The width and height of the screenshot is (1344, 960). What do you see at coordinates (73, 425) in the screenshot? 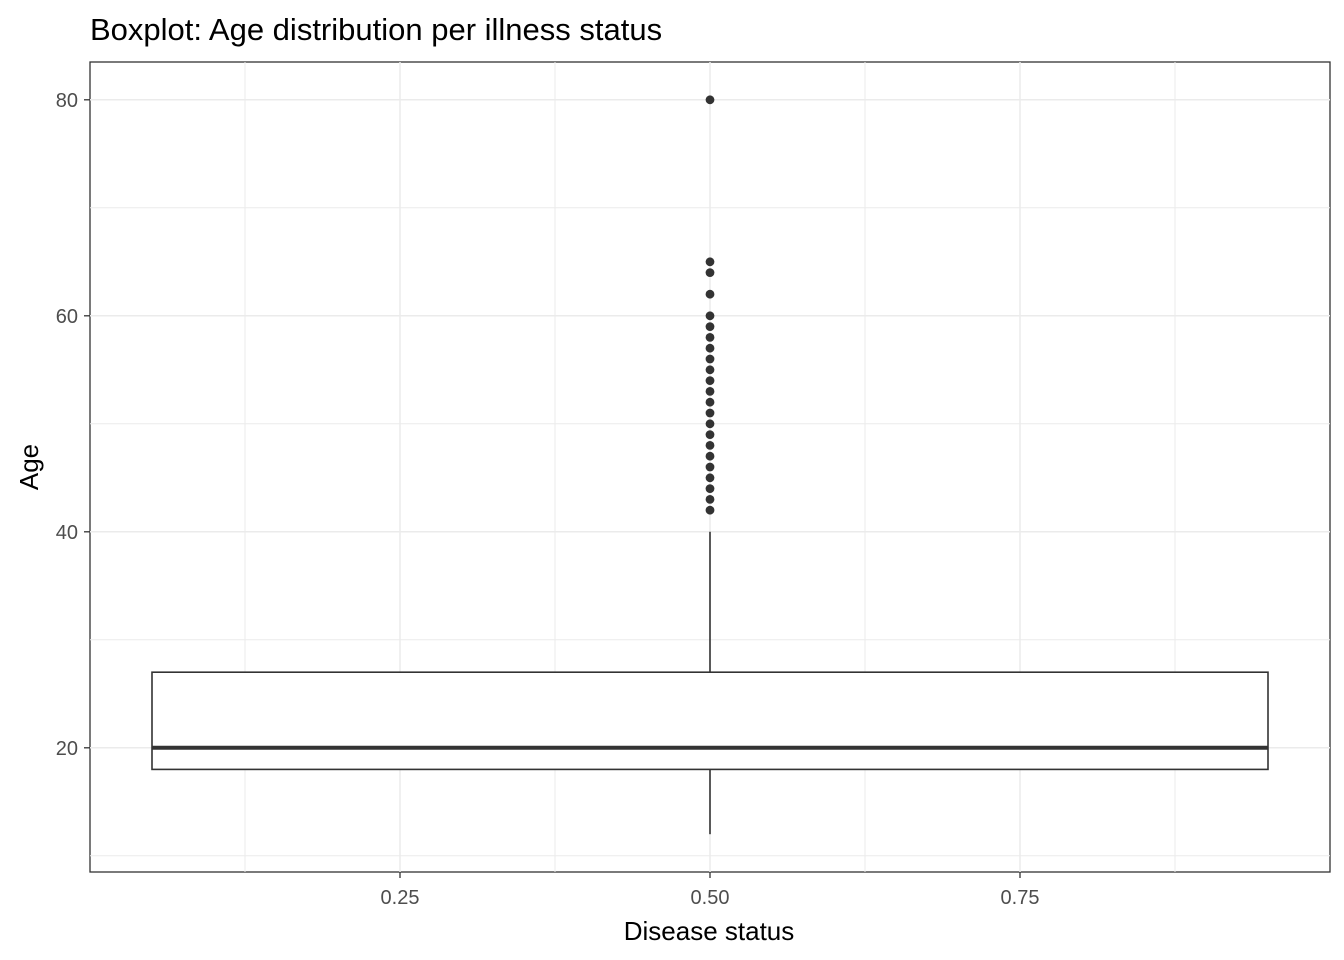
I see `y-axis: 20 40 60 80` at bounding box center [73, 425].